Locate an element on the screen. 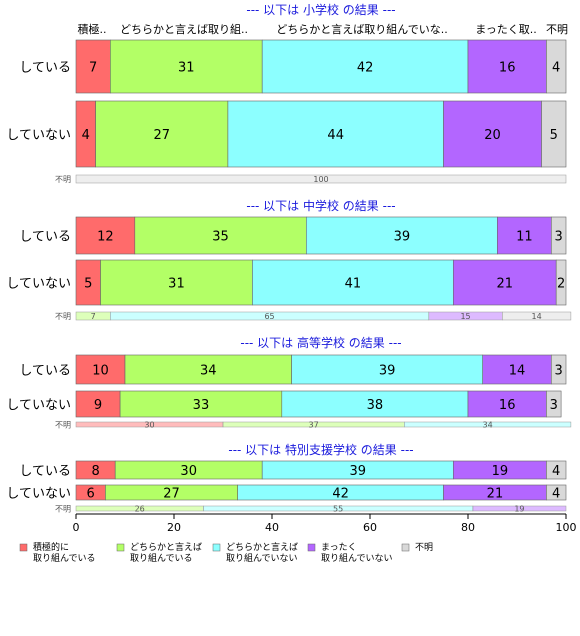 The height and width of the screenshot is (636, 580). unknown-bar-value-label: 15 is located at coordinates (465, 316).